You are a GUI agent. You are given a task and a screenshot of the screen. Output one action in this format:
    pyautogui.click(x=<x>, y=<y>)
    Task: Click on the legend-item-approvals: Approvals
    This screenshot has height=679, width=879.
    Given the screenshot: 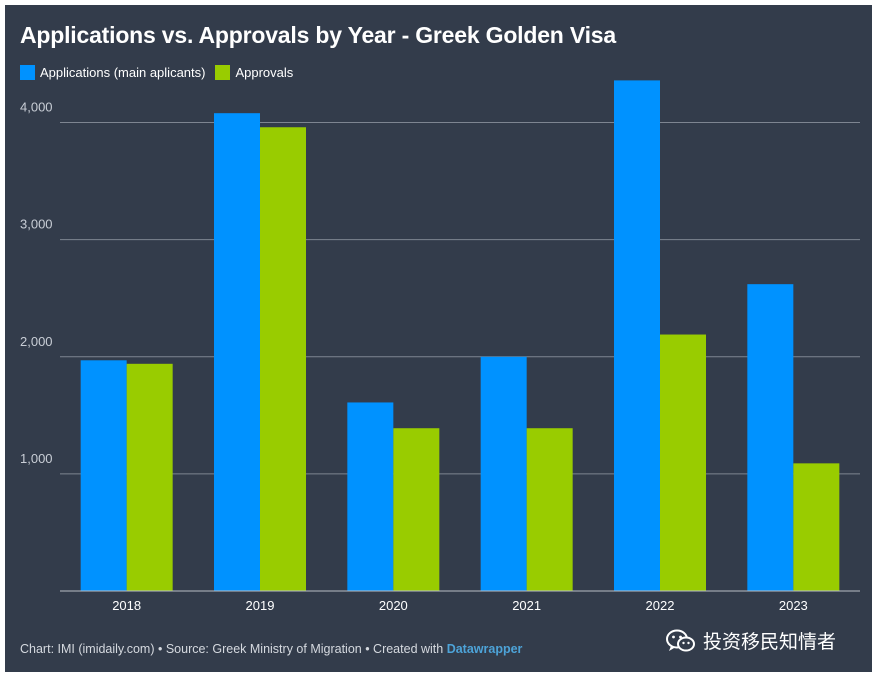 What is the action you would take?
    pyautogui.click(x=254, y=72)
    